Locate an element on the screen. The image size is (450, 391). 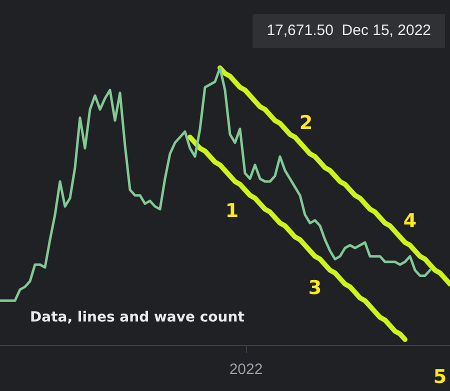
text: 5 is located at coordinates (440, 377).